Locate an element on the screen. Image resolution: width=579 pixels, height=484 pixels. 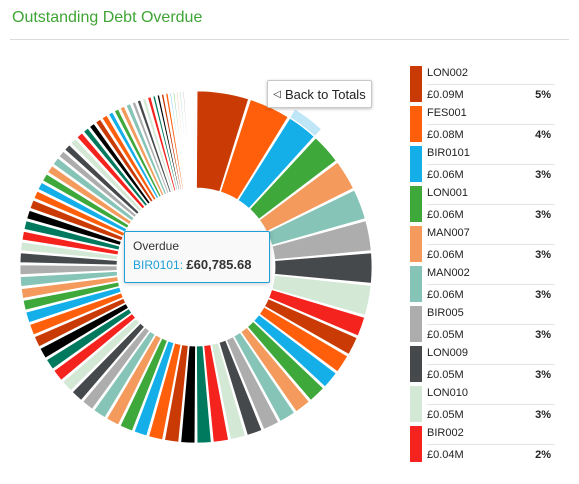
back-to-totals-button: ◁ Back to Totals is located at coordinates (319, 94).